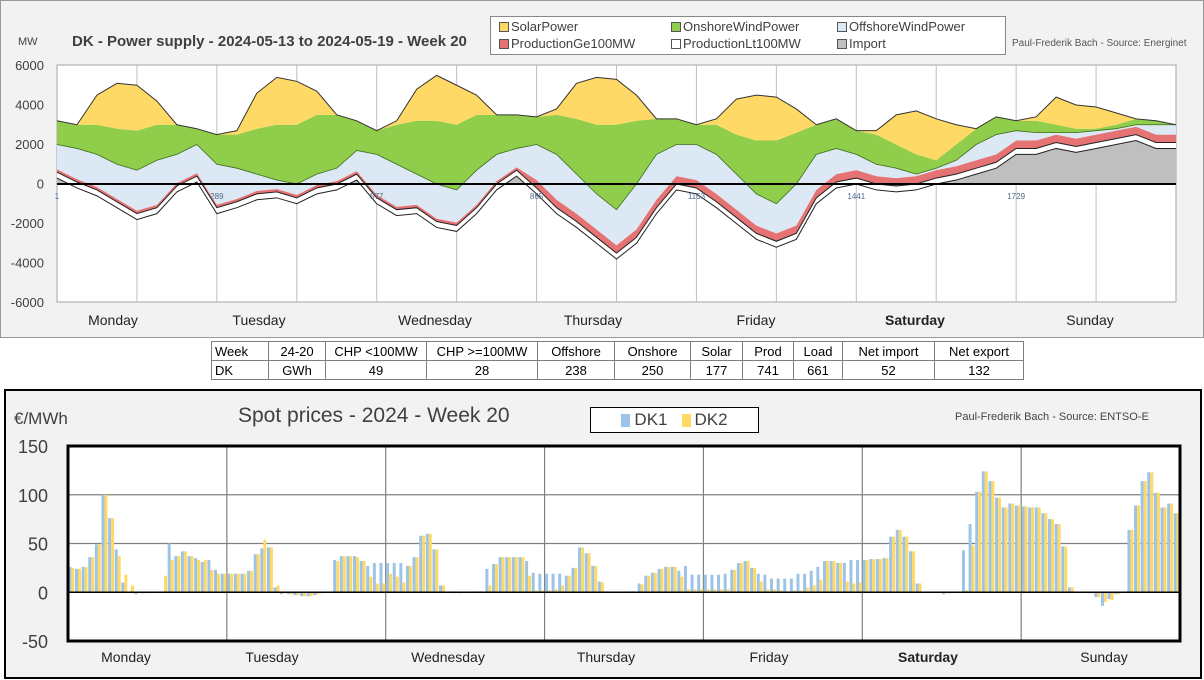  Describe the element at coordinates (674, 420) in the screenshot. I see `bottom-chart-legend: DK1 DK2` at that location.